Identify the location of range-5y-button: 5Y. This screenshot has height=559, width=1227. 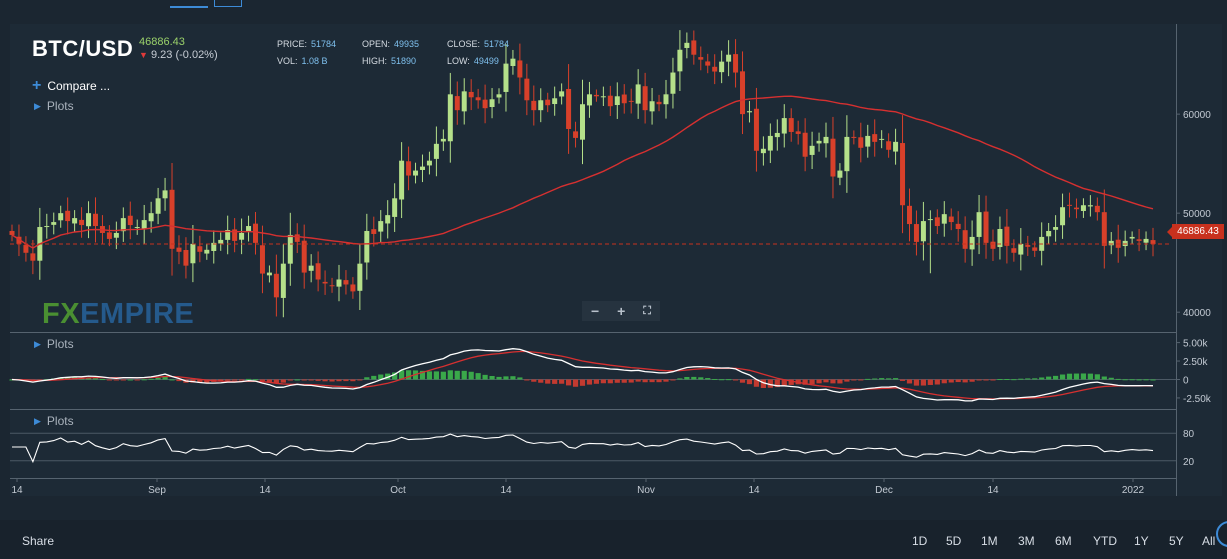
(1176, 541).